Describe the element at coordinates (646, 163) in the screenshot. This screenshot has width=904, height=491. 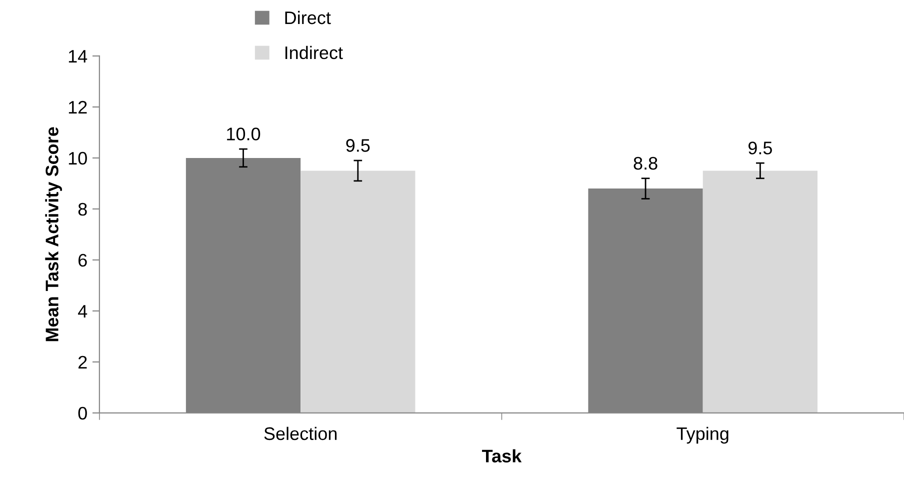
I see `data-label: 8.8` at that location.